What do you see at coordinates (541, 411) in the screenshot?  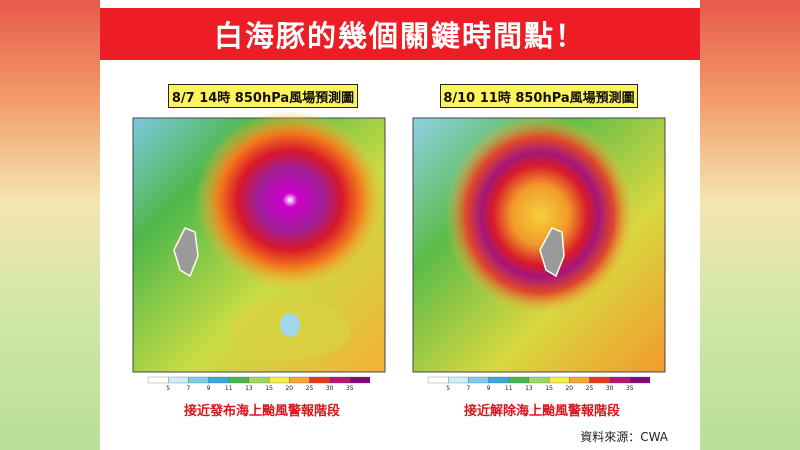 I see `map-caption: 接近解除海上颱風警報階段` at bounding box center [541, 411].